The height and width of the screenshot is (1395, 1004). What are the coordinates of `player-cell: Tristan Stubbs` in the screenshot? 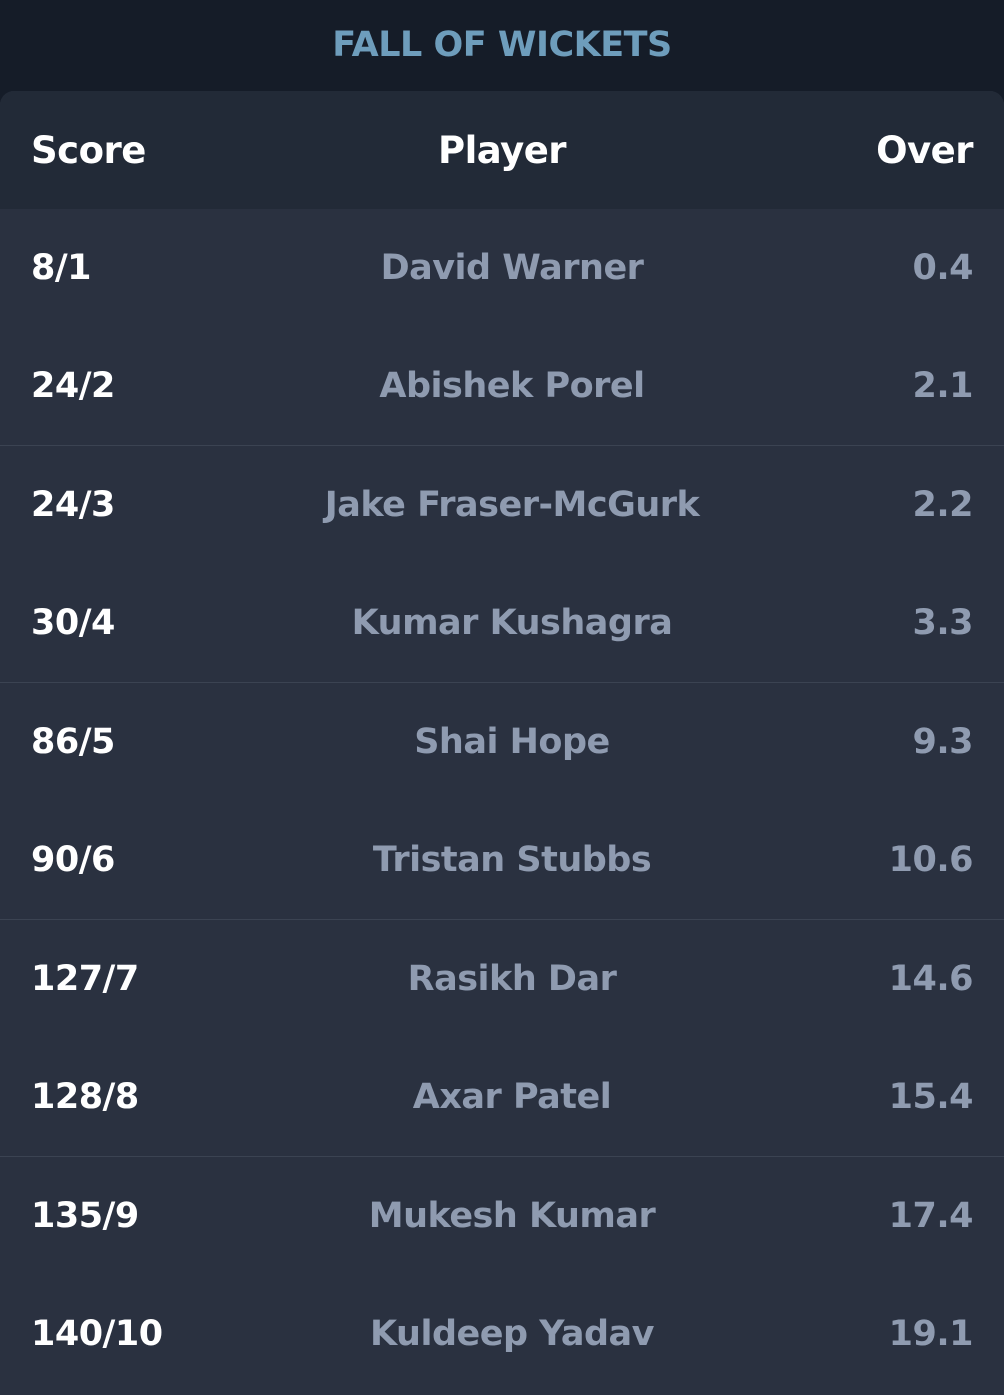 It's located at (512, 860).